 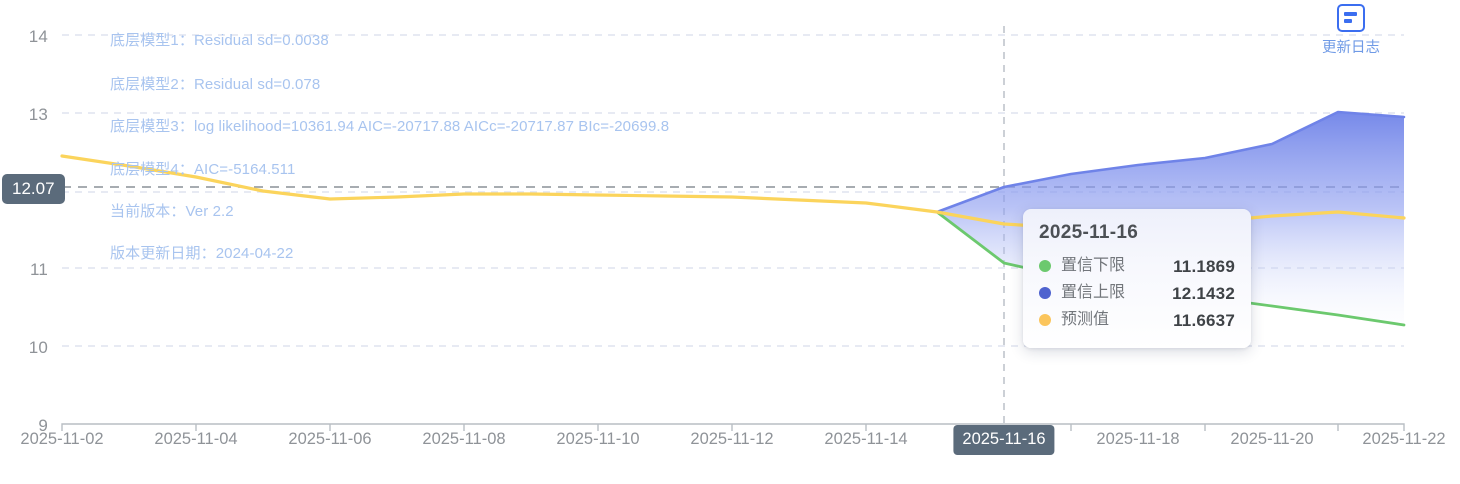 I want to click on tooltip-date: 2025-11-16, so click(x=1089, y=232).